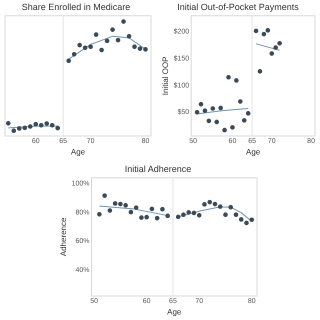 This screenshot has width=320, height=320. I want to click on y-axis-title: Adherence, so click(63, 236).